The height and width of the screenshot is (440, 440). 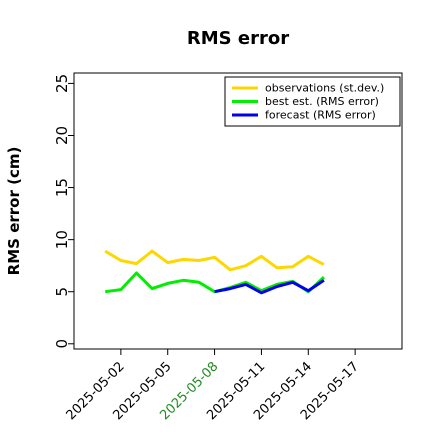 I want to click on y-tick-label: 5, so click(x=62, y=292).